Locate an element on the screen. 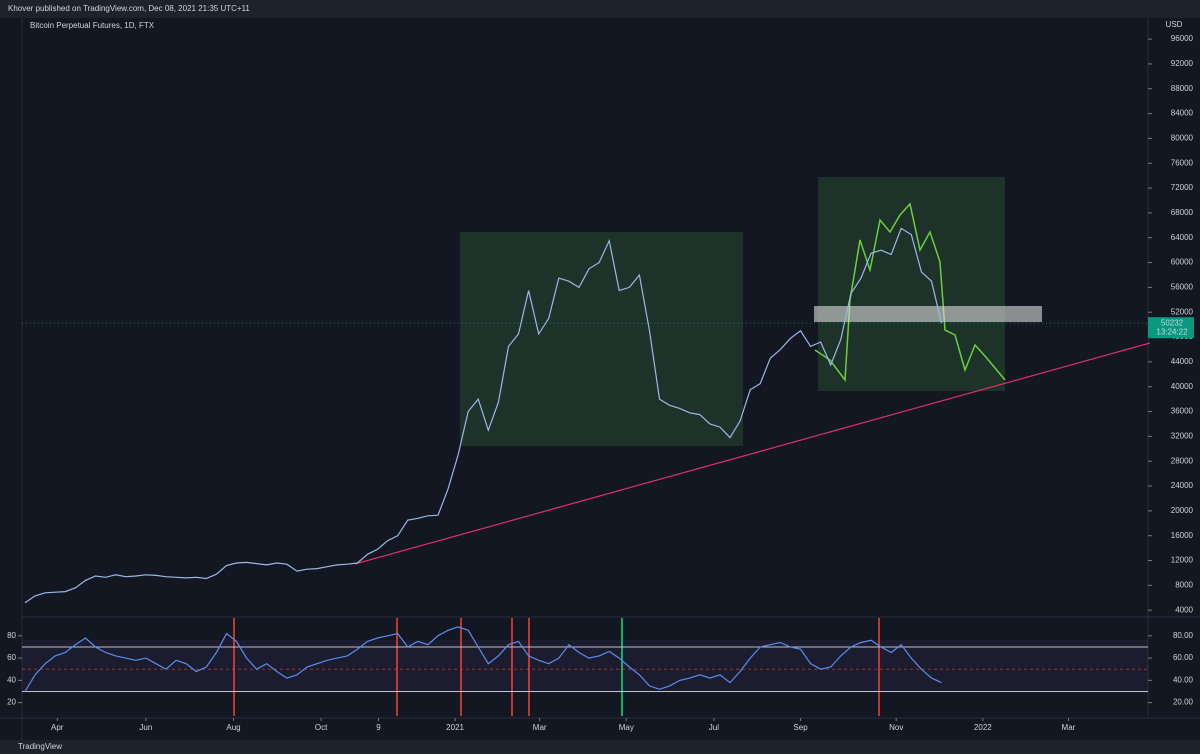 This screenshot has width=1200, height=754. y-tick-label: 64000 is located at coordinates (1182, 237).